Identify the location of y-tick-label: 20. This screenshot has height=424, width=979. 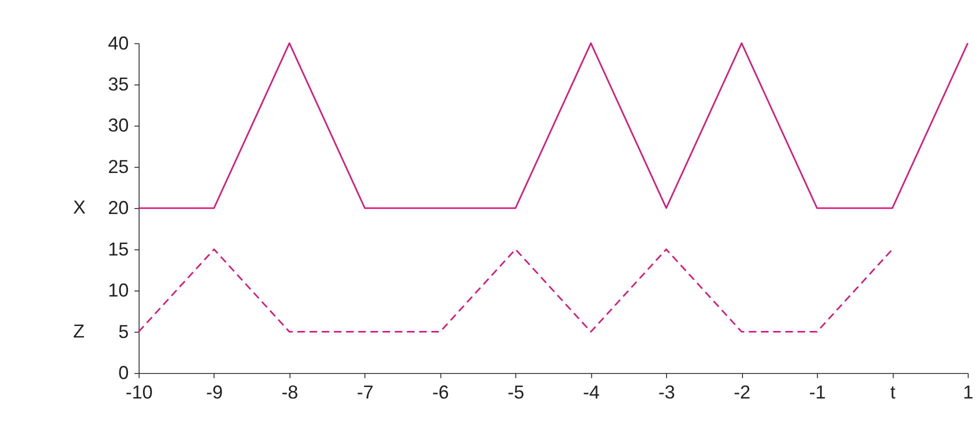
(118, 207).